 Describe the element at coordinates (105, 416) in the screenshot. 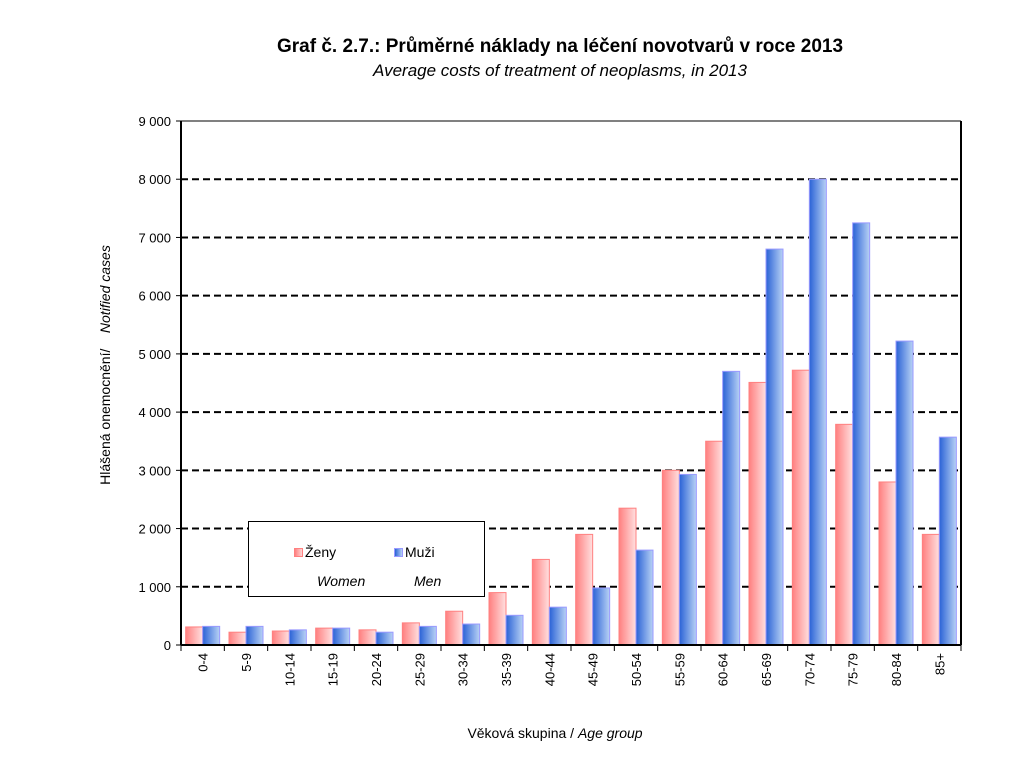

I see `y-axis-title-cz: Hlášená onemocnění/` at that location.